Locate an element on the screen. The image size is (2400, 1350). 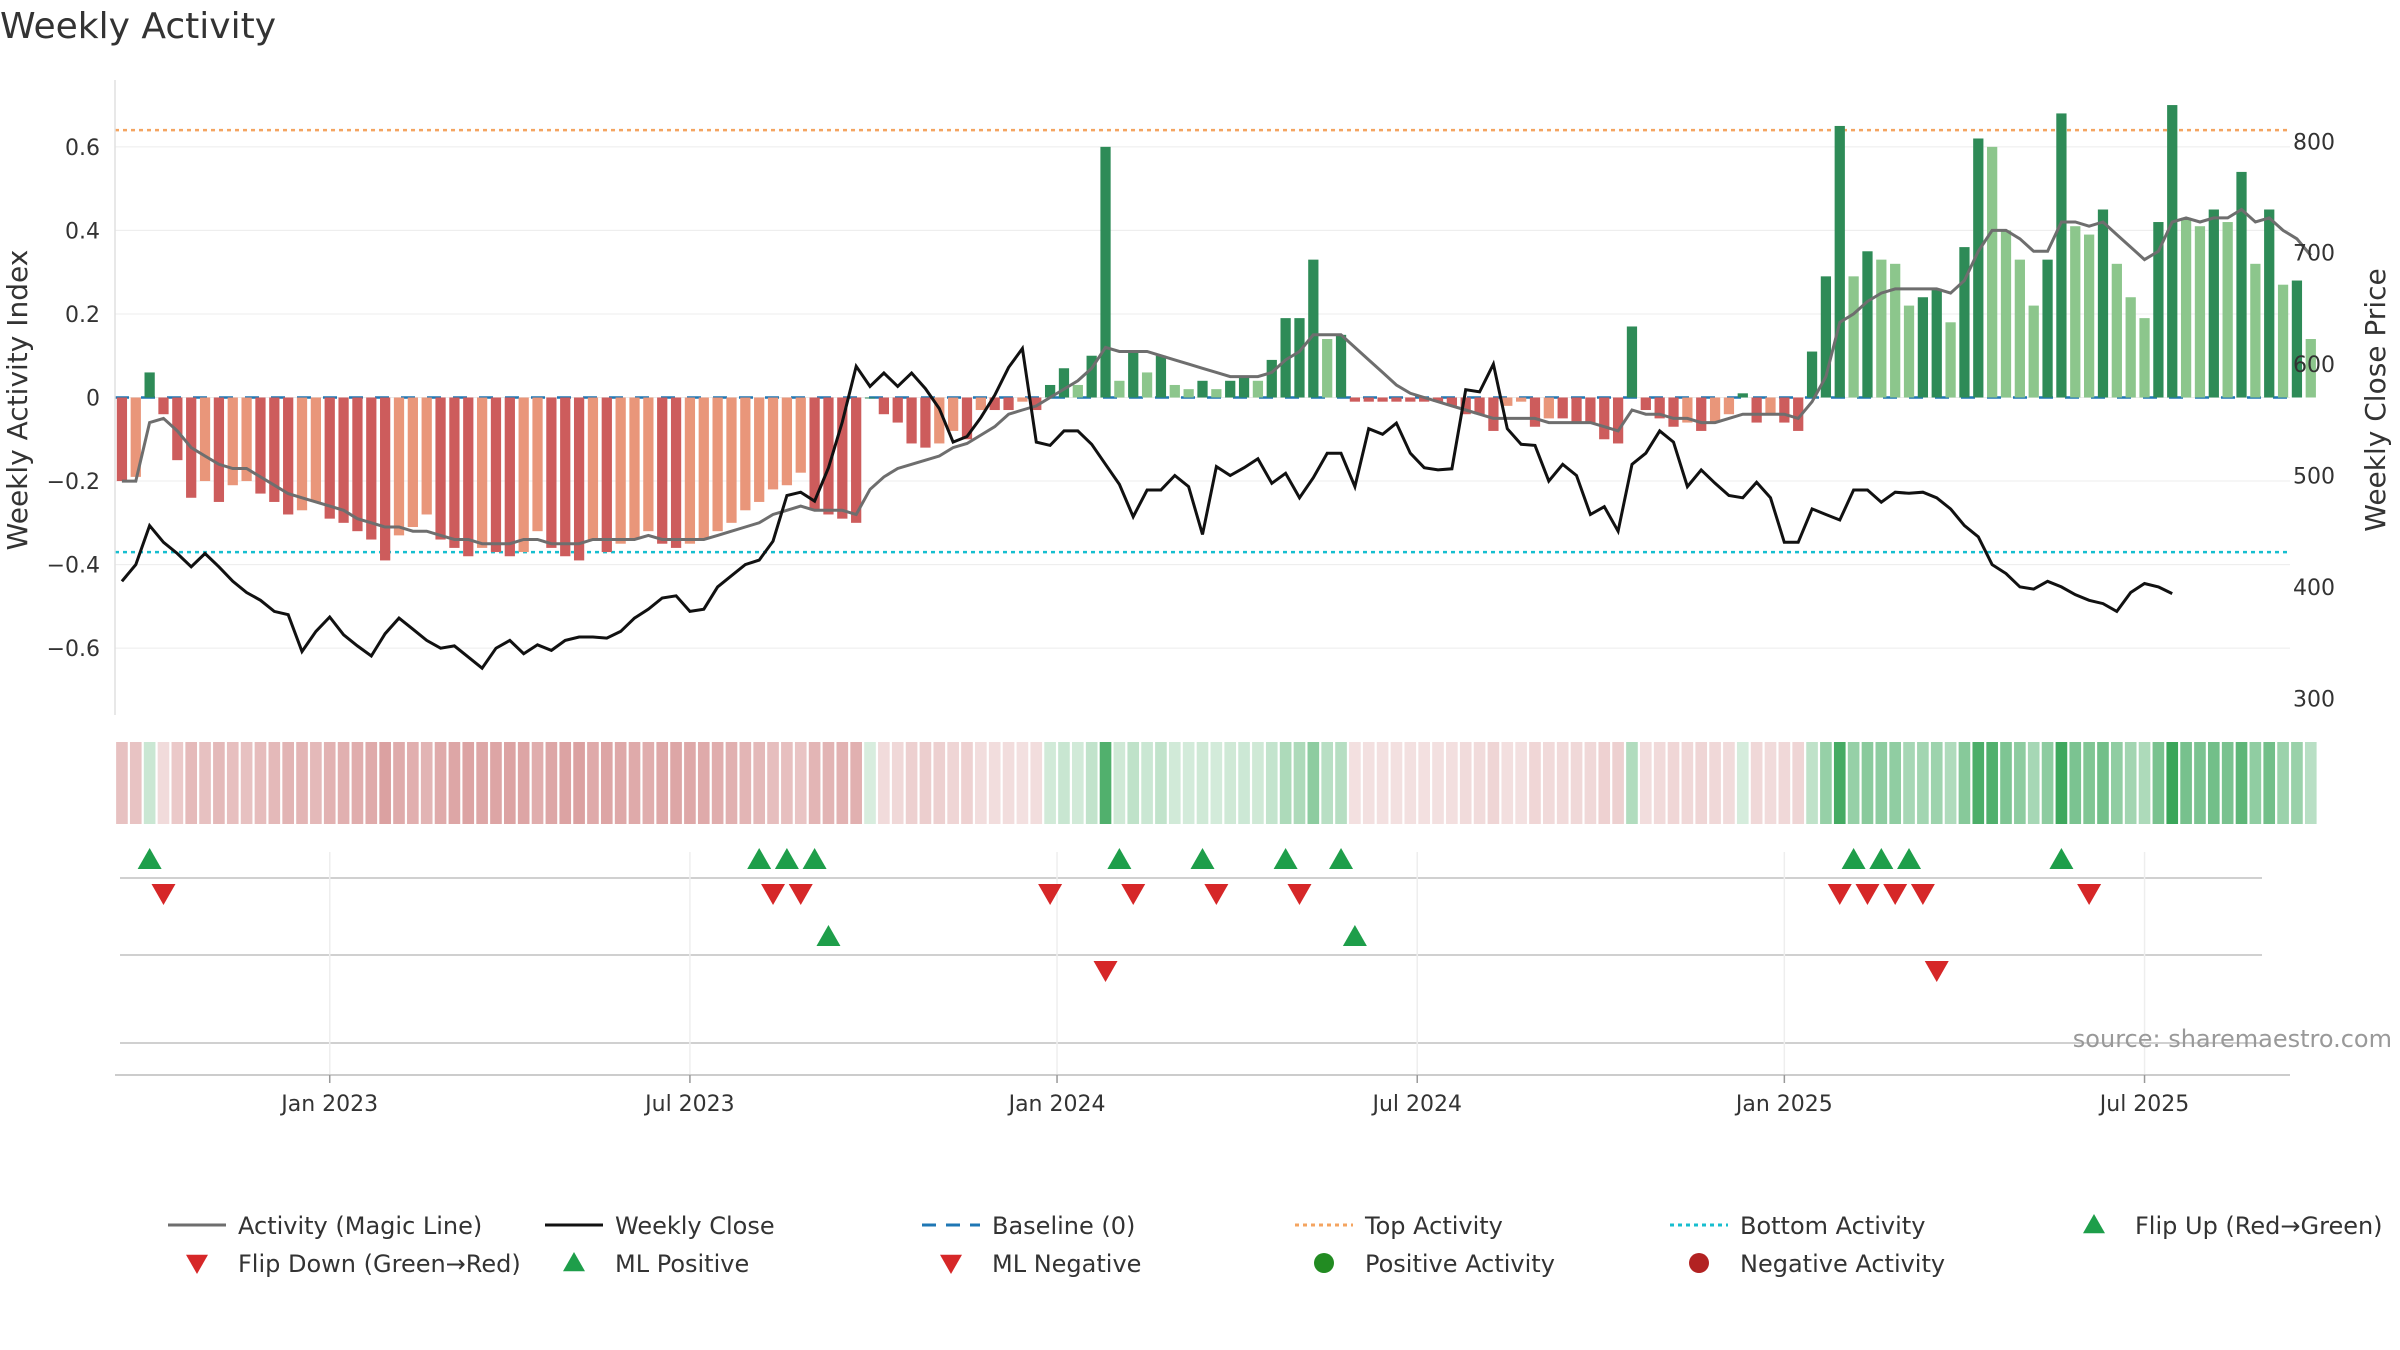
ml-negative-marker is located at coordinates (1105, 971).